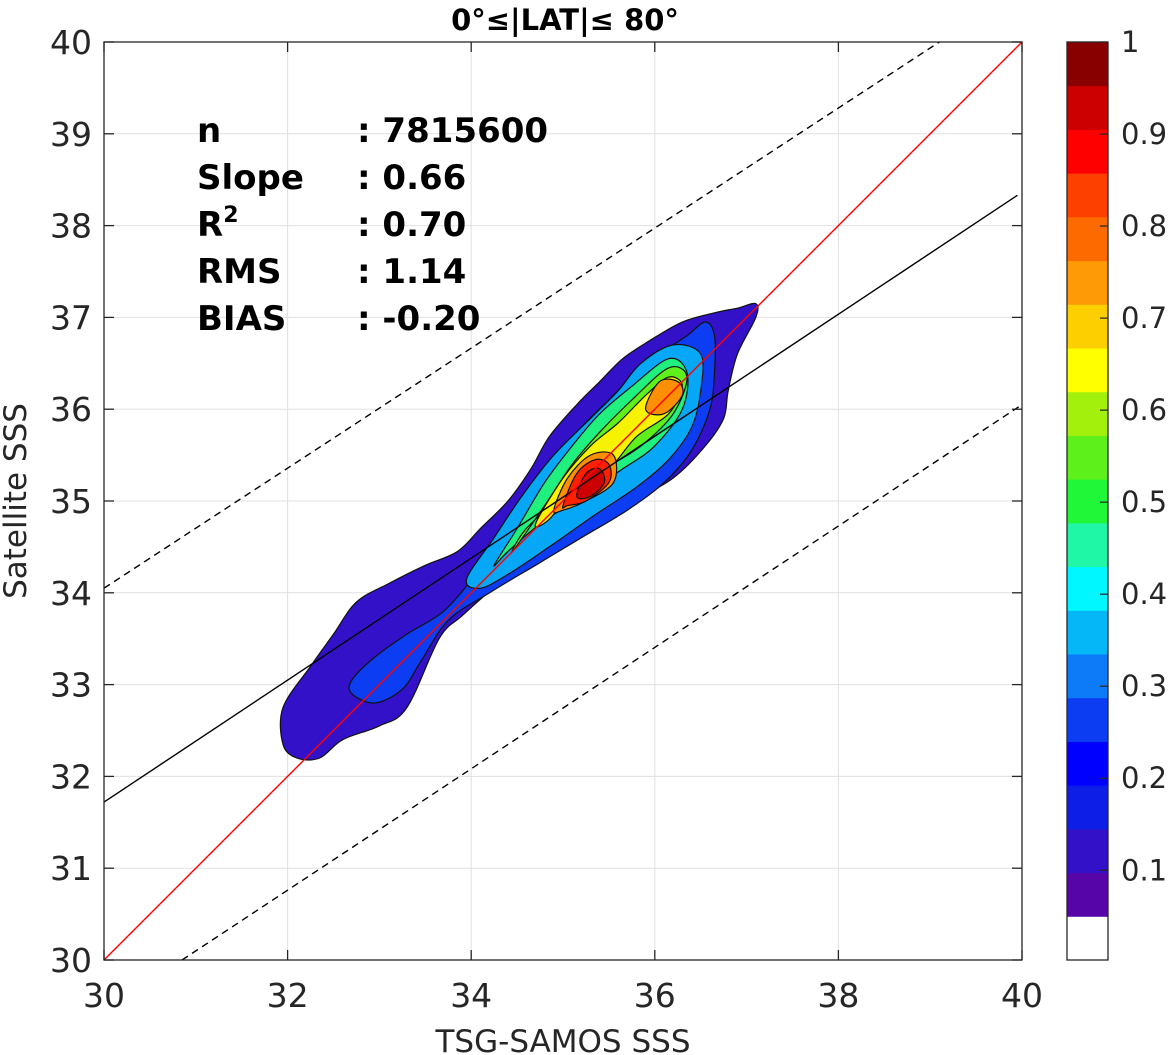  I want to click on colorbar-tick-label: 0.9, so click(1144, 134).